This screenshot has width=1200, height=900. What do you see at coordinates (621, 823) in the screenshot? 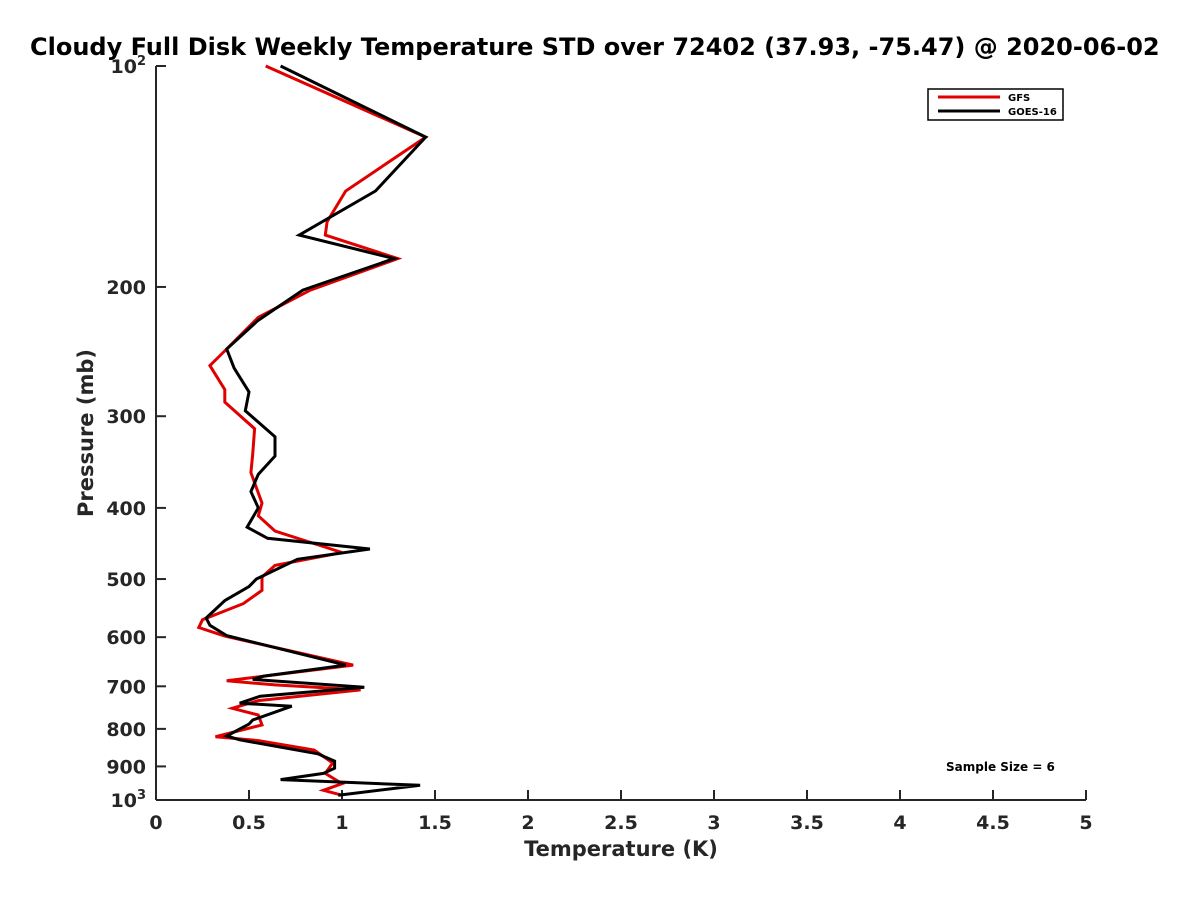
I see `x-tick-label: 2.5` at bounding box center [621, 823].